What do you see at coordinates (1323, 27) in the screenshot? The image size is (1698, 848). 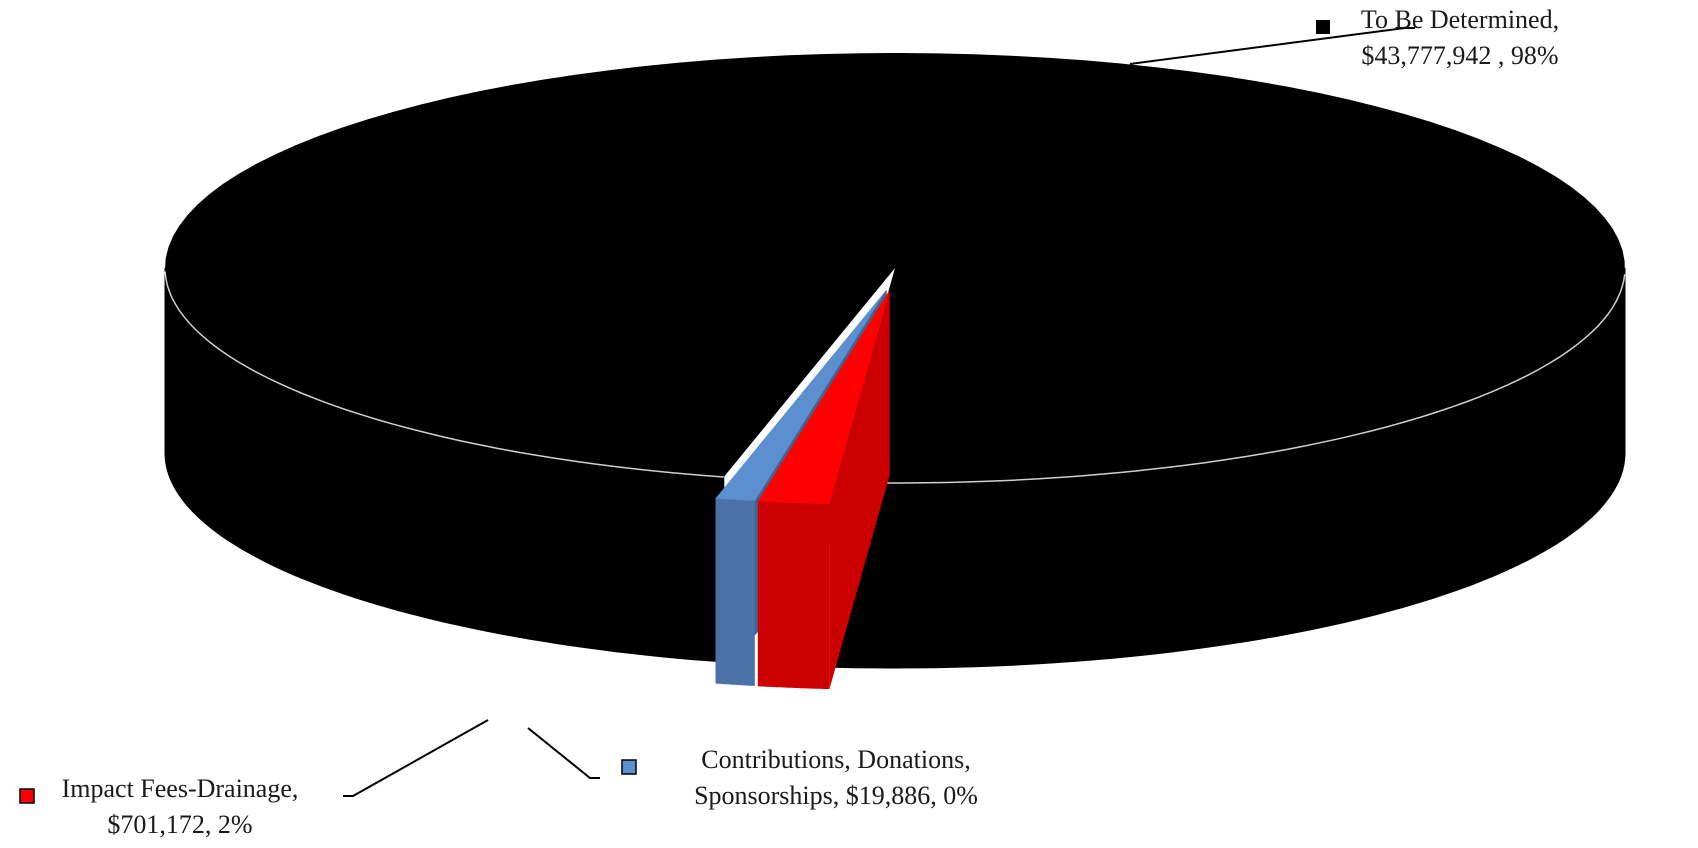 I see `legend-key-to-be-determined` at bounding box center [1323, 27].